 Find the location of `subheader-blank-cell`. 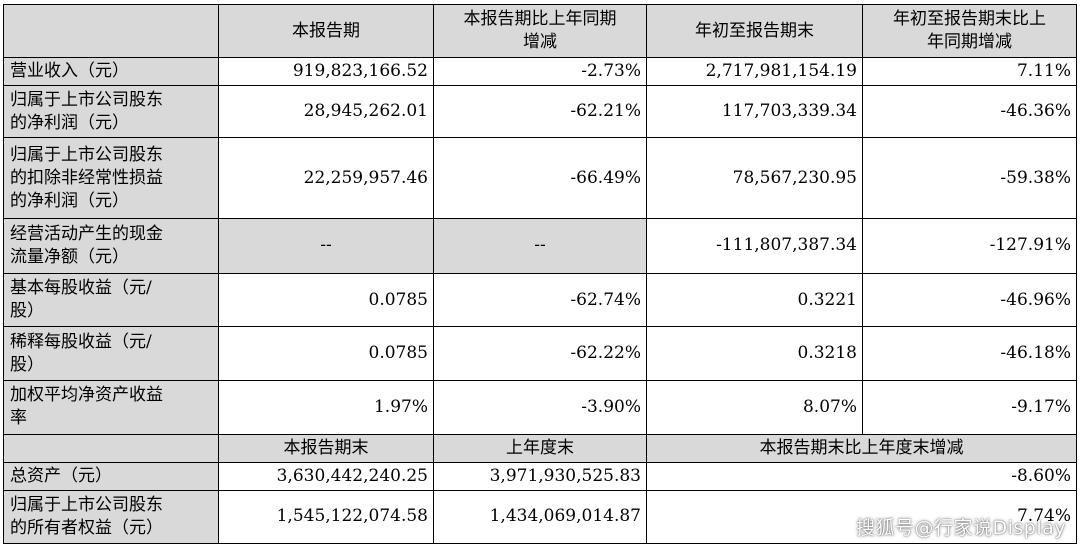

subheader-blank-cell is located at coordinates (111, 448).